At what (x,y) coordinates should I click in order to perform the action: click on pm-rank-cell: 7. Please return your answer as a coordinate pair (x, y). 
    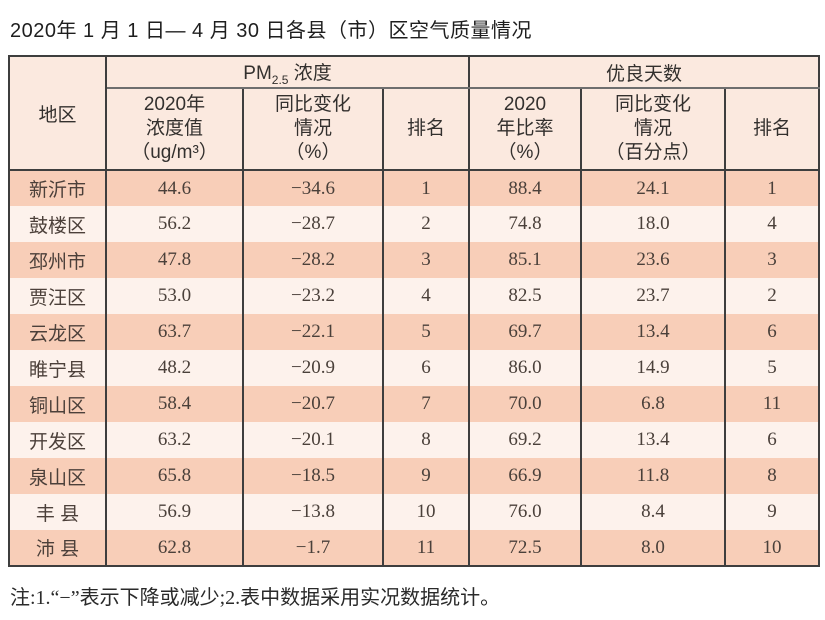
    Looking at the image, I should click on (426, 404).